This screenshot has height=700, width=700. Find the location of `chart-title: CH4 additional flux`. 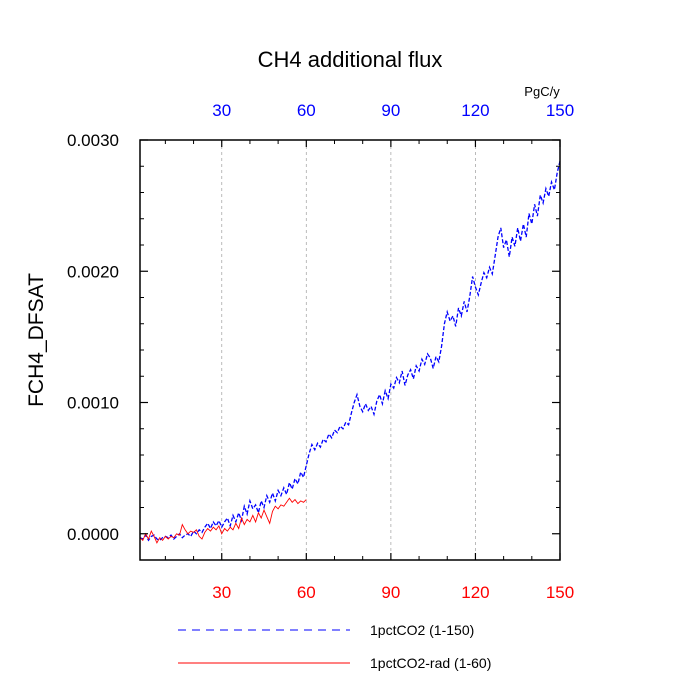

chart-title: CH4 additional flux is located at coordinates (350, 59).